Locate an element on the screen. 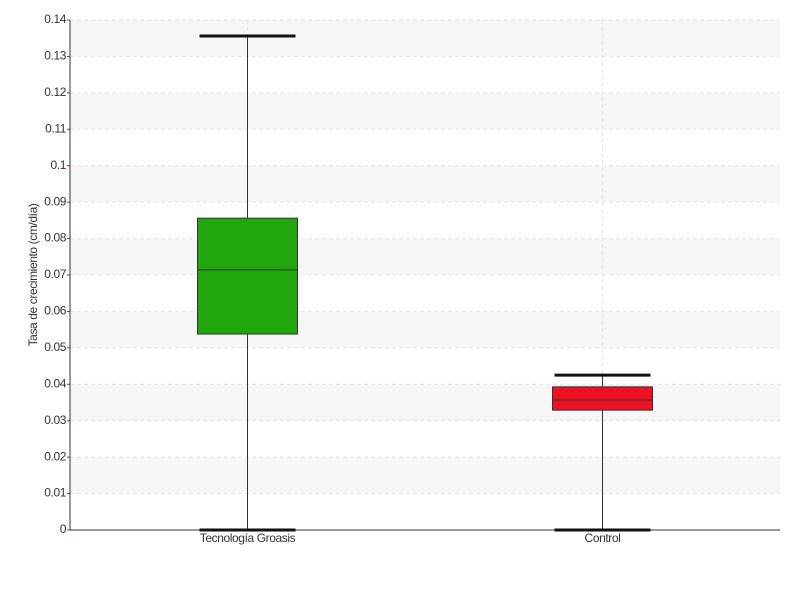  y-tick-label: 0.07 is located at coordinates (55, 274).